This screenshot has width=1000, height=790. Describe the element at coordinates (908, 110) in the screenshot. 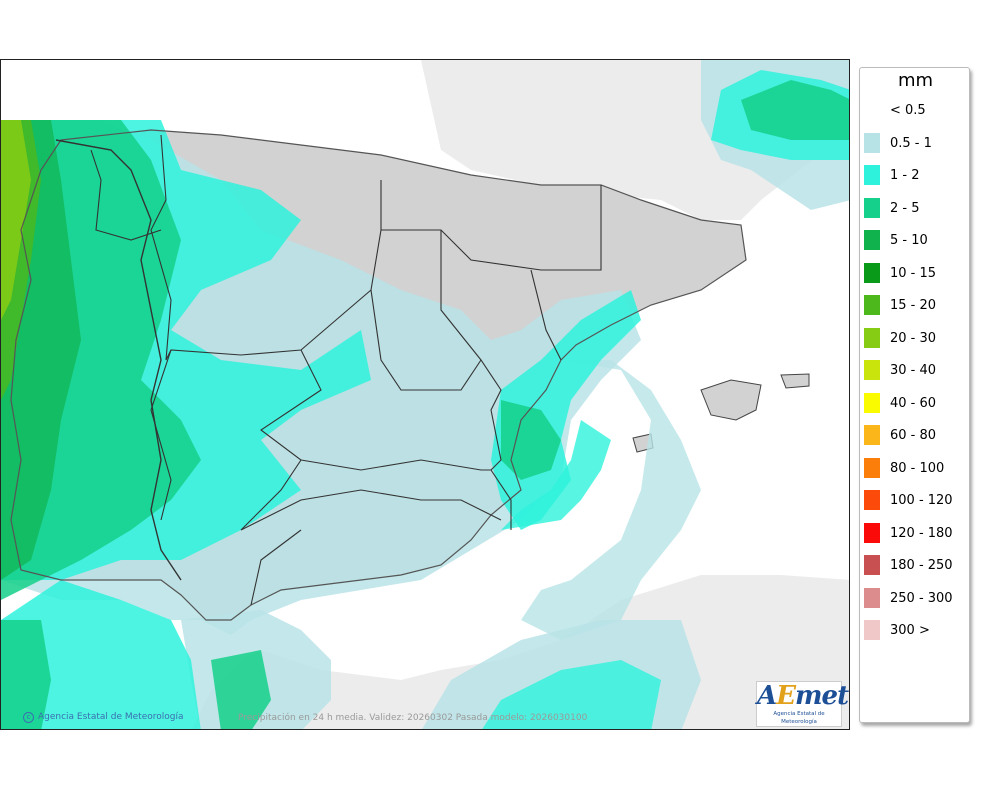

I see `legend-label: < 0.5` at that location.